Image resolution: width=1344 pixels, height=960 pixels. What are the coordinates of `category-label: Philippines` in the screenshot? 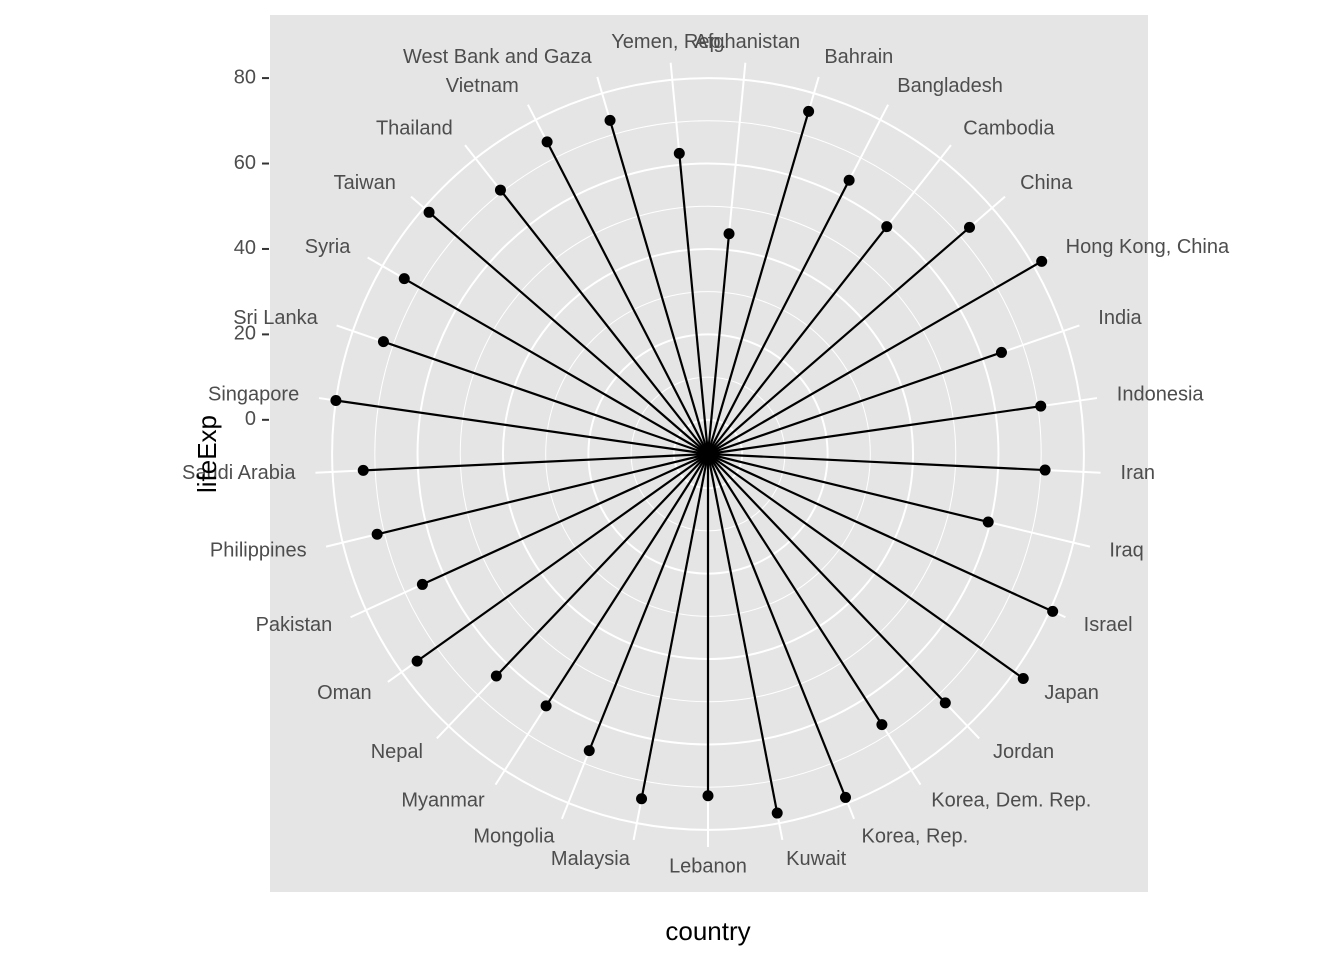 It's located at (258, 551).